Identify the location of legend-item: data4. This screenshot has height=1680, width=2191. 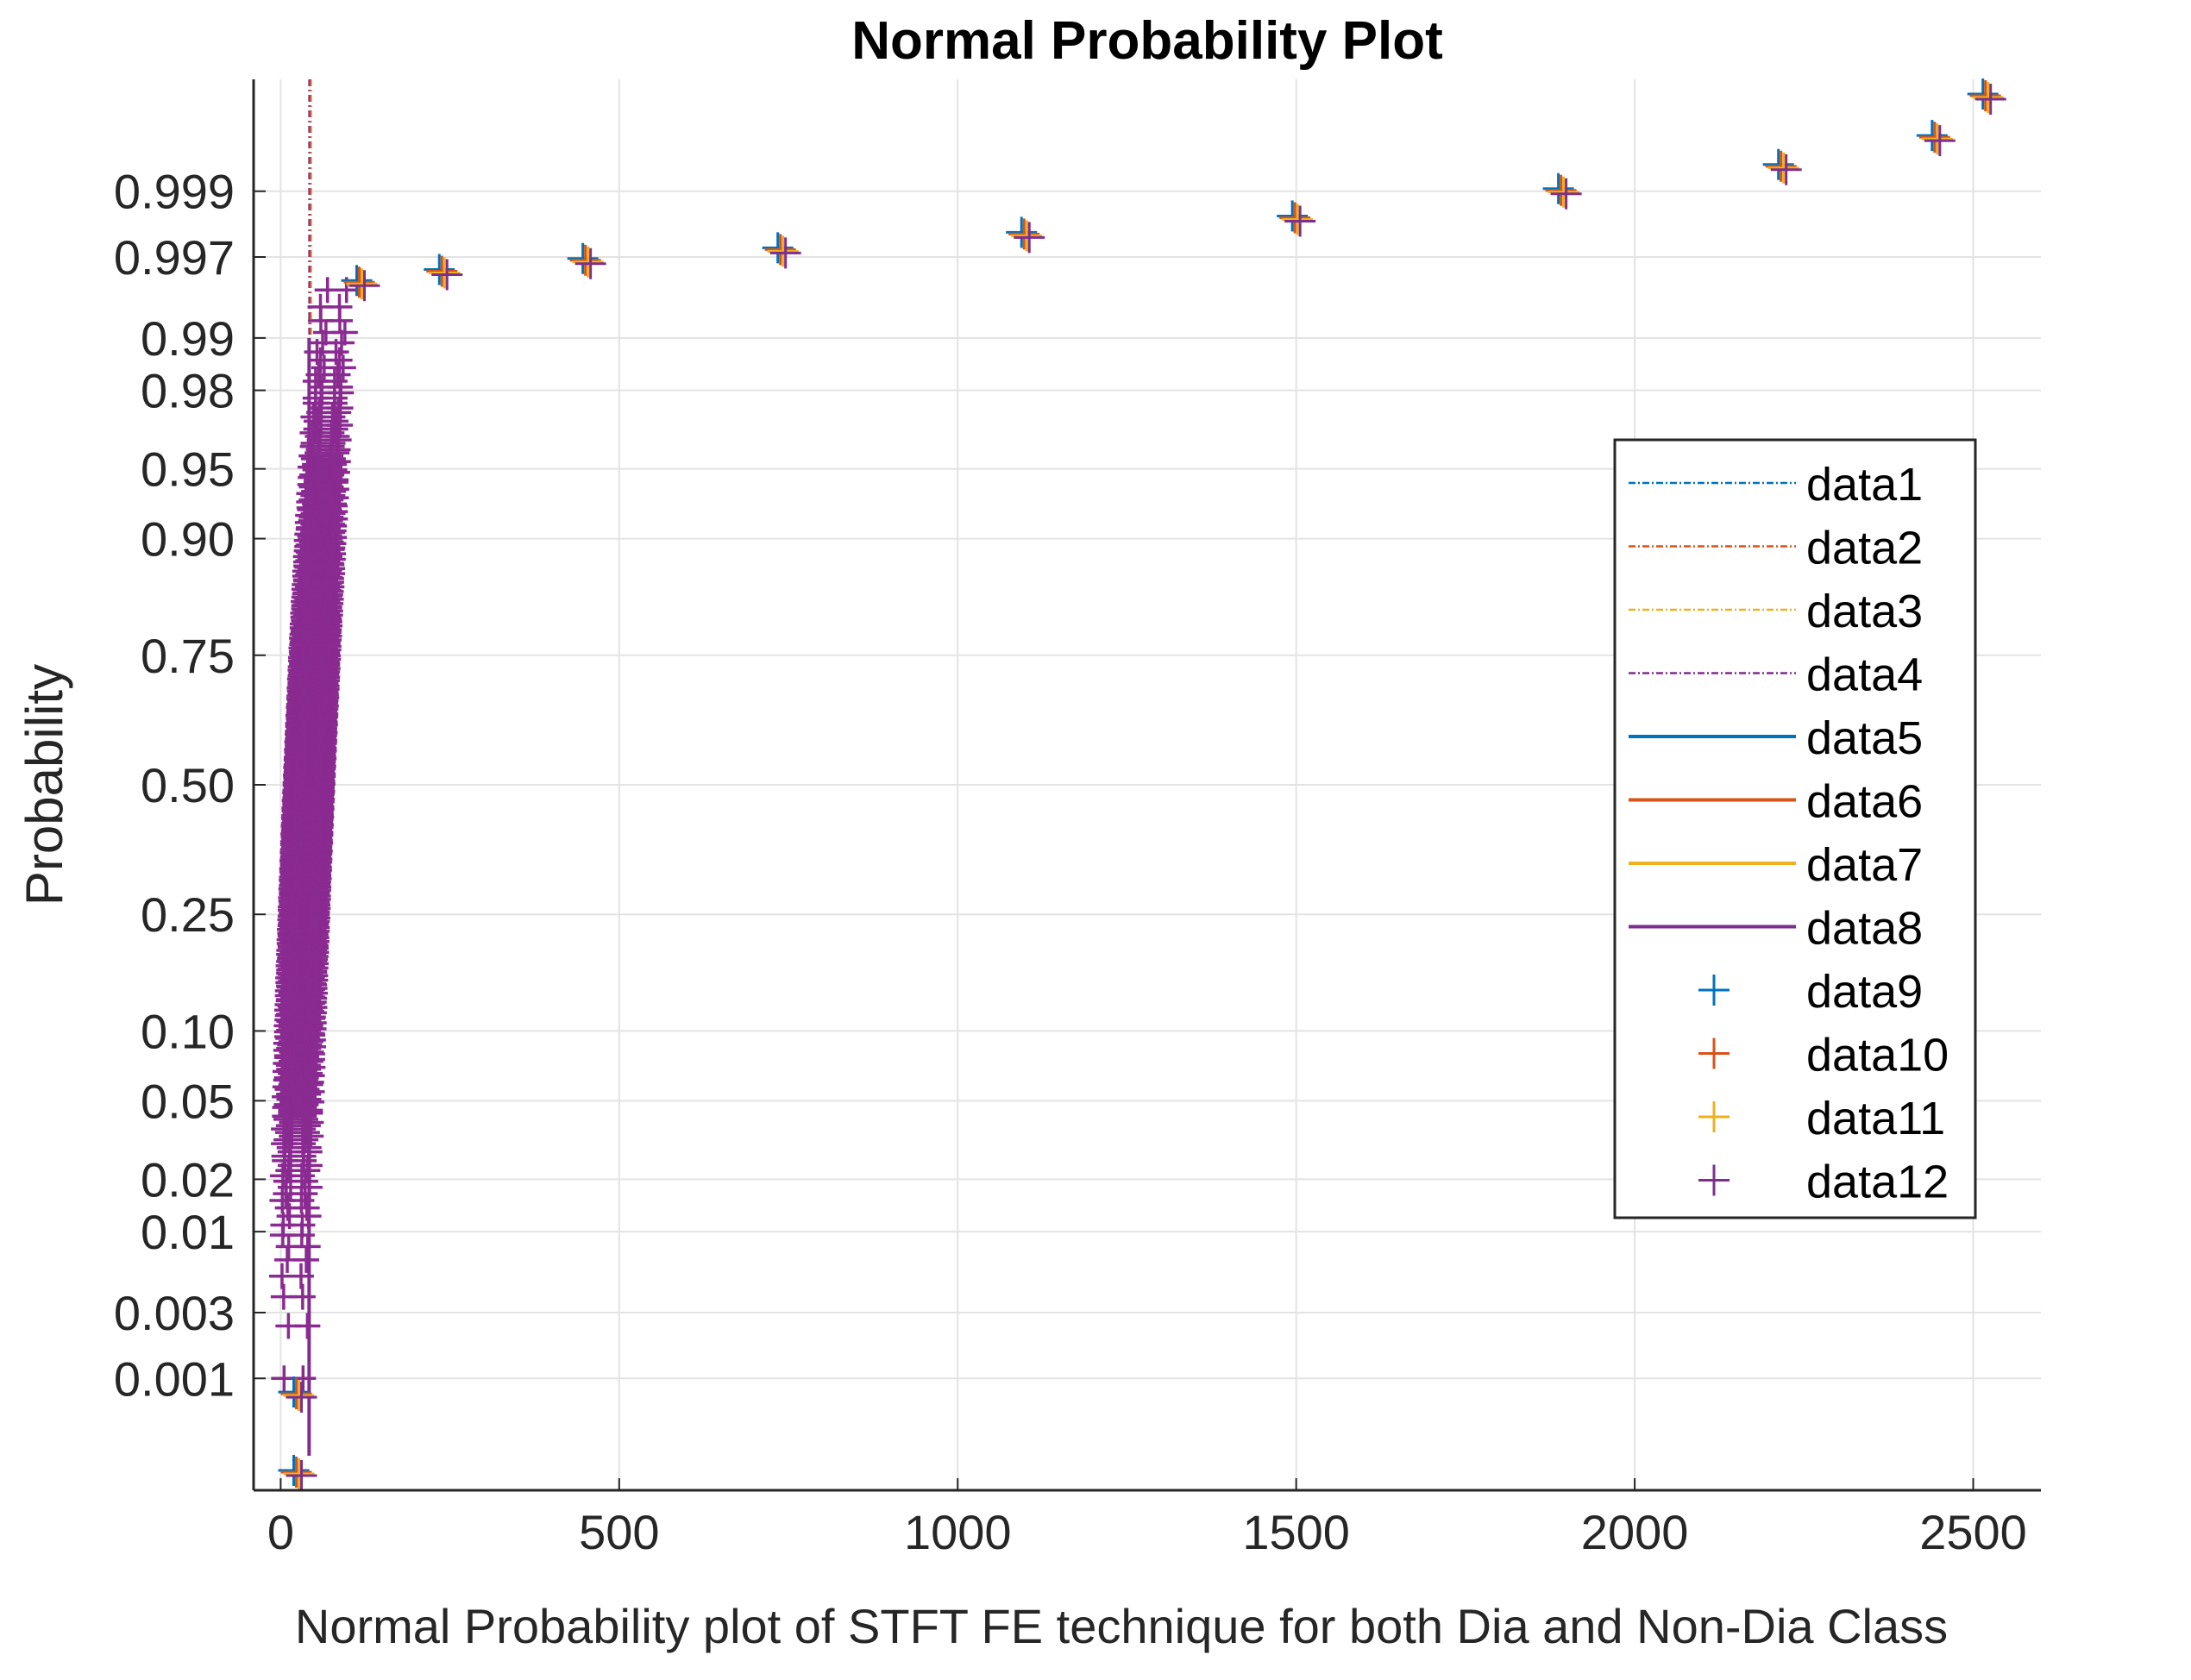
(1776, 675).